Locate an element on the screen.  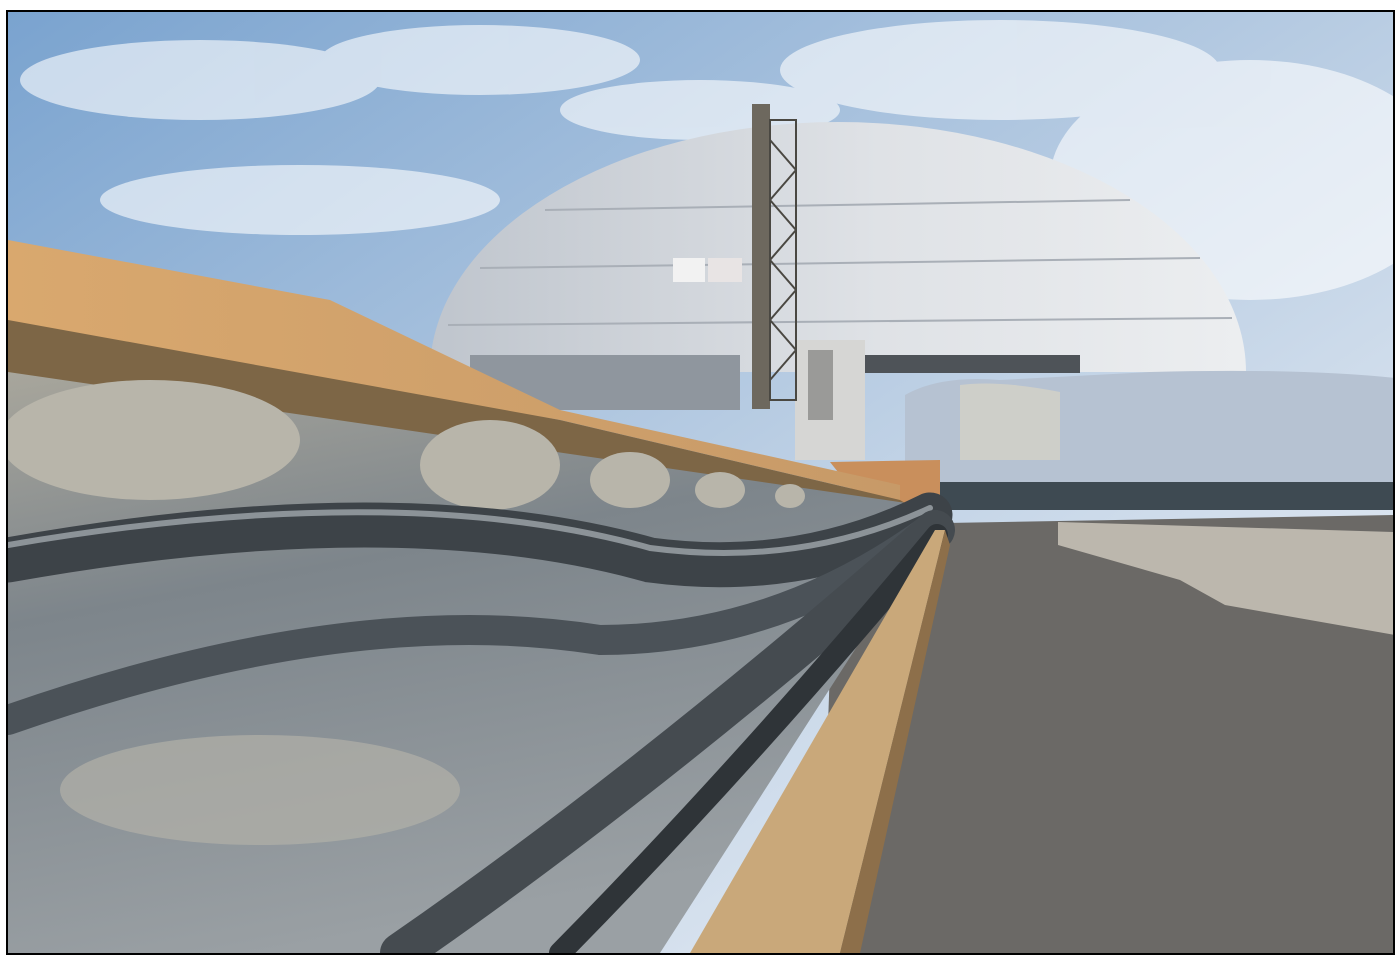
stairs-lattice is located at coordinates (783, 260).